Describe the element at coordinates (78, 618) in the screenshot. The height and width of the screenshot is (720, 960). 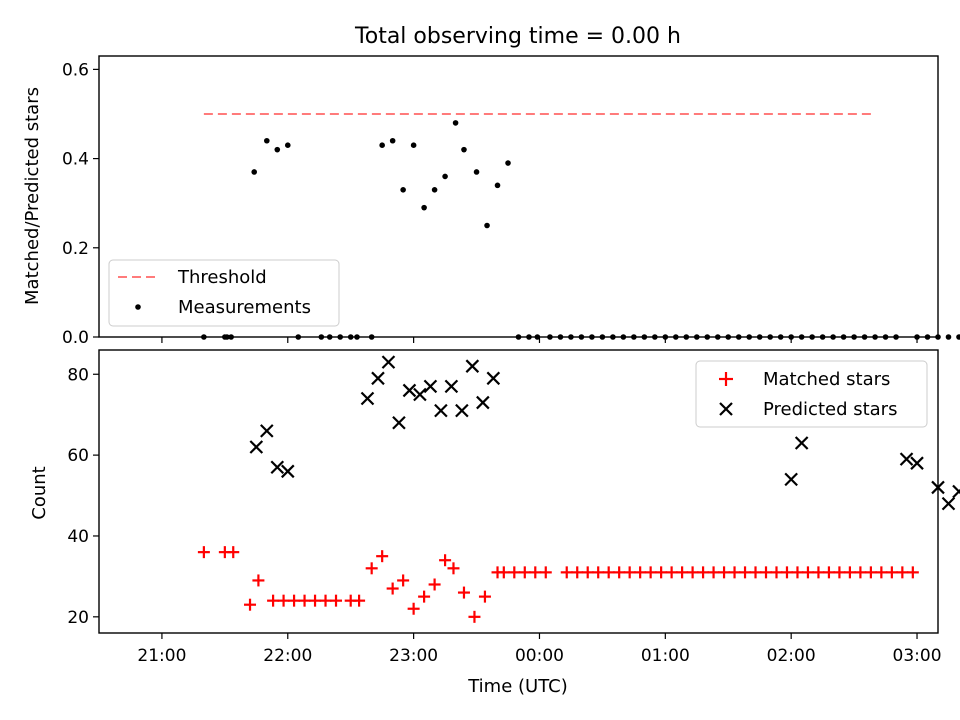
I see `bottom-y-tick-label: 20` at that location.